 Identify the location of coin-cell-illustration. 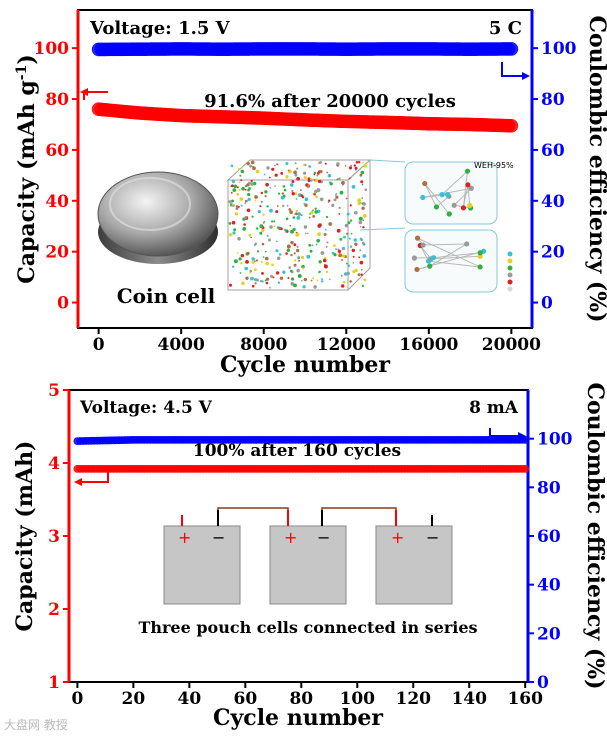
(158, 217).